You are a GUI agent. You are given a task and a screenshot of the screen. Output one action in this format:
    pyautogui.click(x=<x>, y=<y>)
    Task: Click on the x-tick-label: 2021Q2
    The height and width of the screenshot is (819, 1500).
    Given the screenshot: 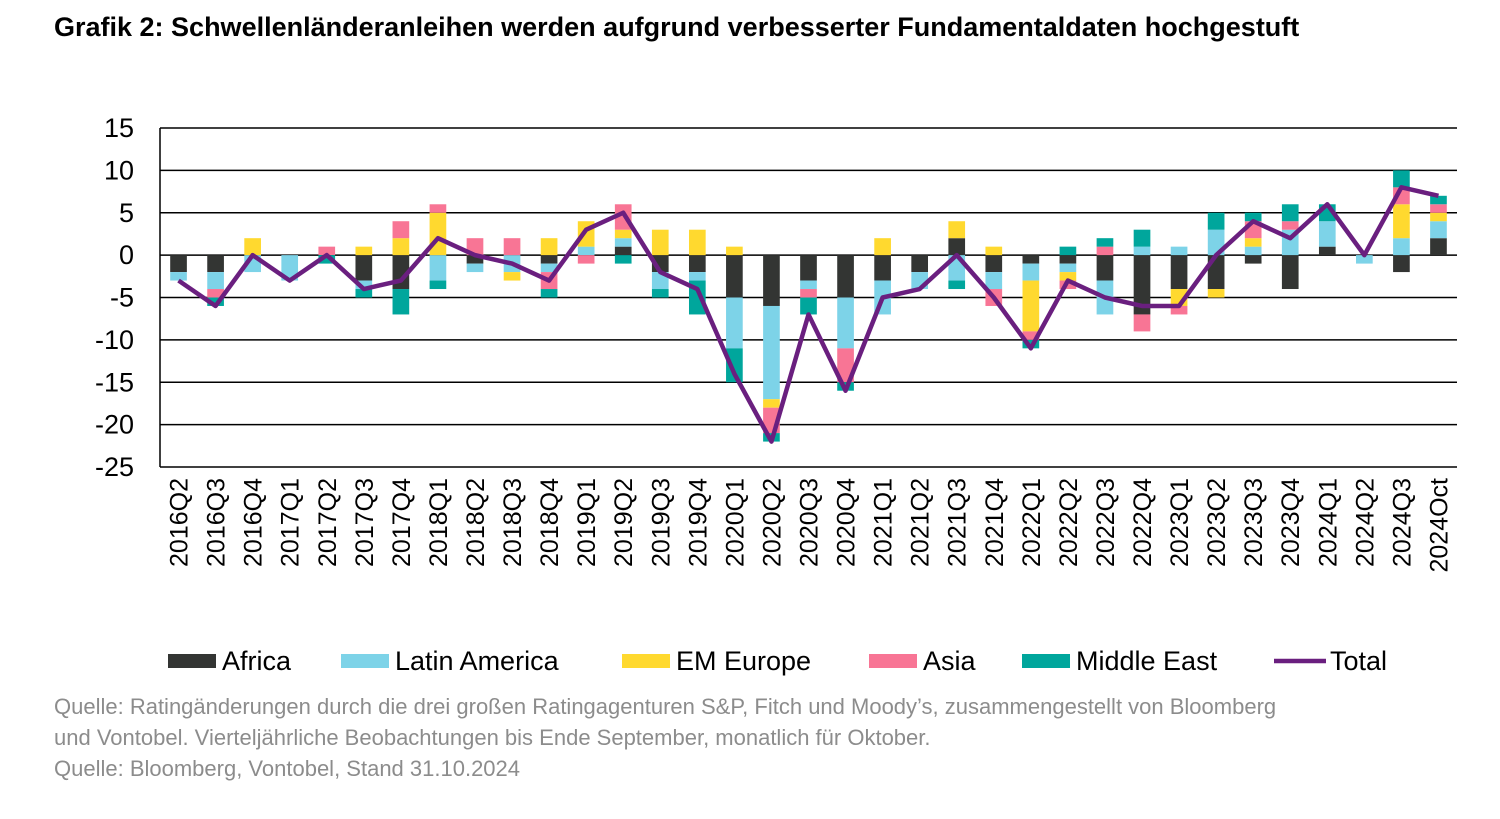 What is the action you would take?
    pyautogui.click(x=921, y=522)
    